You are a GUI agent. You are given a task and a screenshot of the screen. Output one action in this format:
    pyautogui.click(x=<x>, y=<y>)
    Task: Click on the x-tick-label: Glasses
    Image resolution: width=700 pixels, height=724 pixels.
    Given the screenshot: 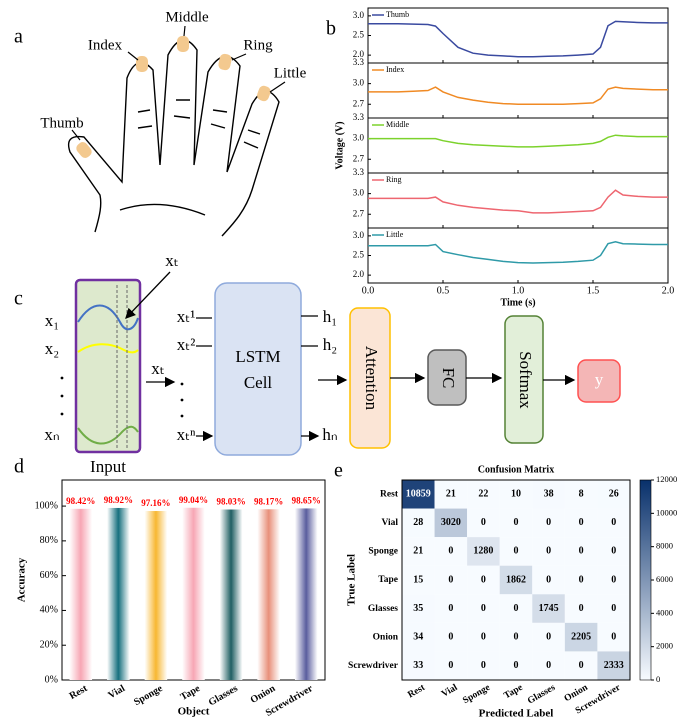 What is the action you would take?
    pyautogui.click(x=223, y=695)
    